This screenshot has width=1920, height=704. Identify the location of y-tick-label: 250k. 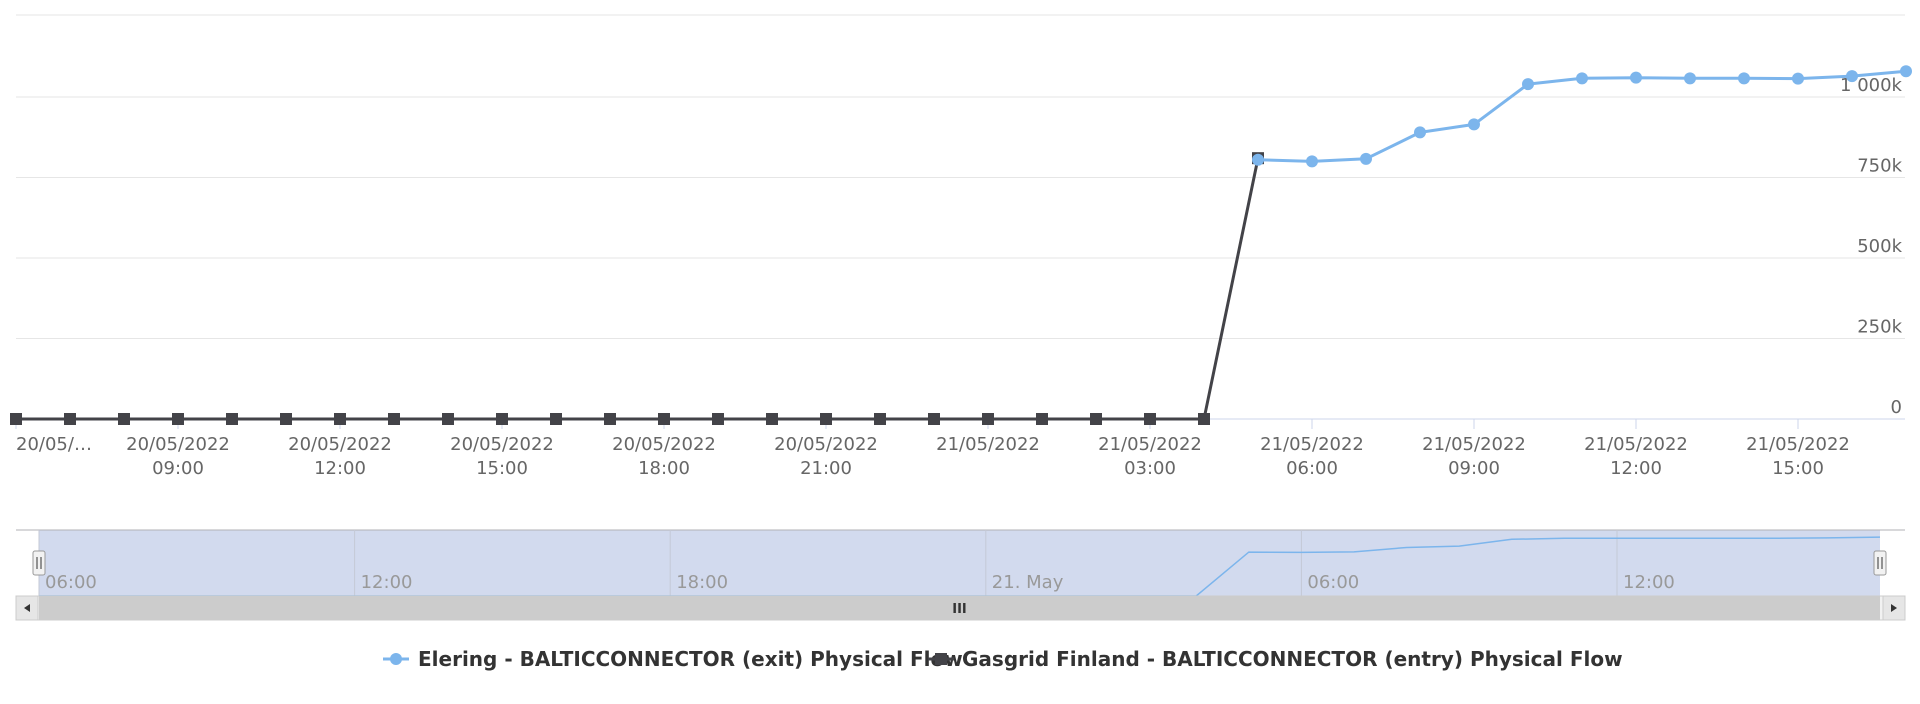
(1879, 327).